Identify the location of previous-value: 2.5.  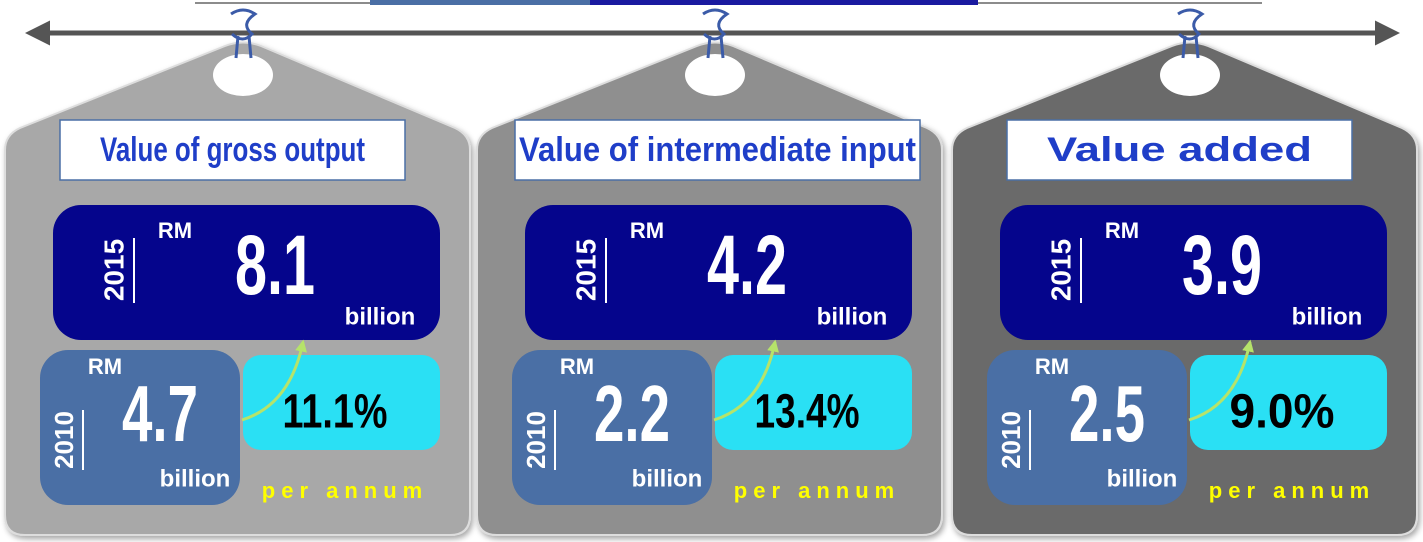
(1107, 413).